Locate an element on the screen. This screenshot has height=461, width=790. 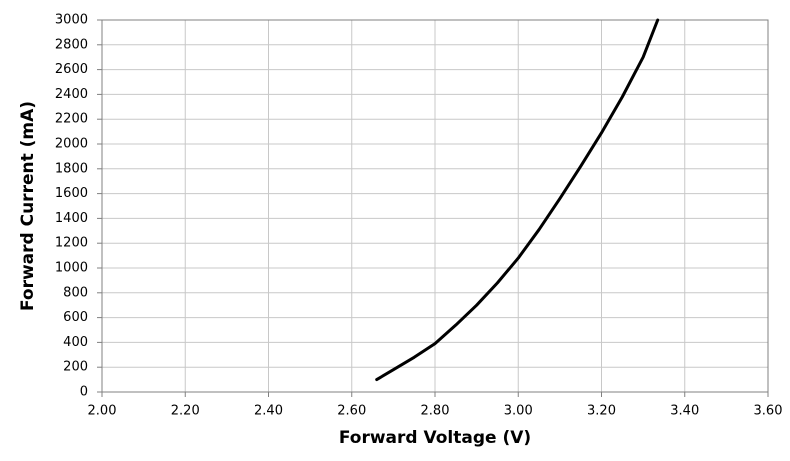
x-tick-label: 2.20 is located at coordinates (185, 411).